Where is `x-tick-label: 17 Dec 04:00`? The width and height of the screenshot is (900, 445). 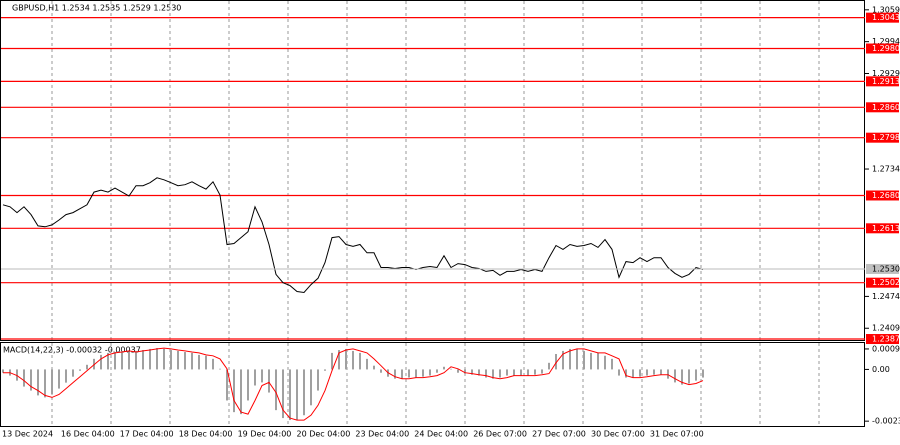 x-tick-label: 17 Dec 04:00 is located at coordinates (147, 434).